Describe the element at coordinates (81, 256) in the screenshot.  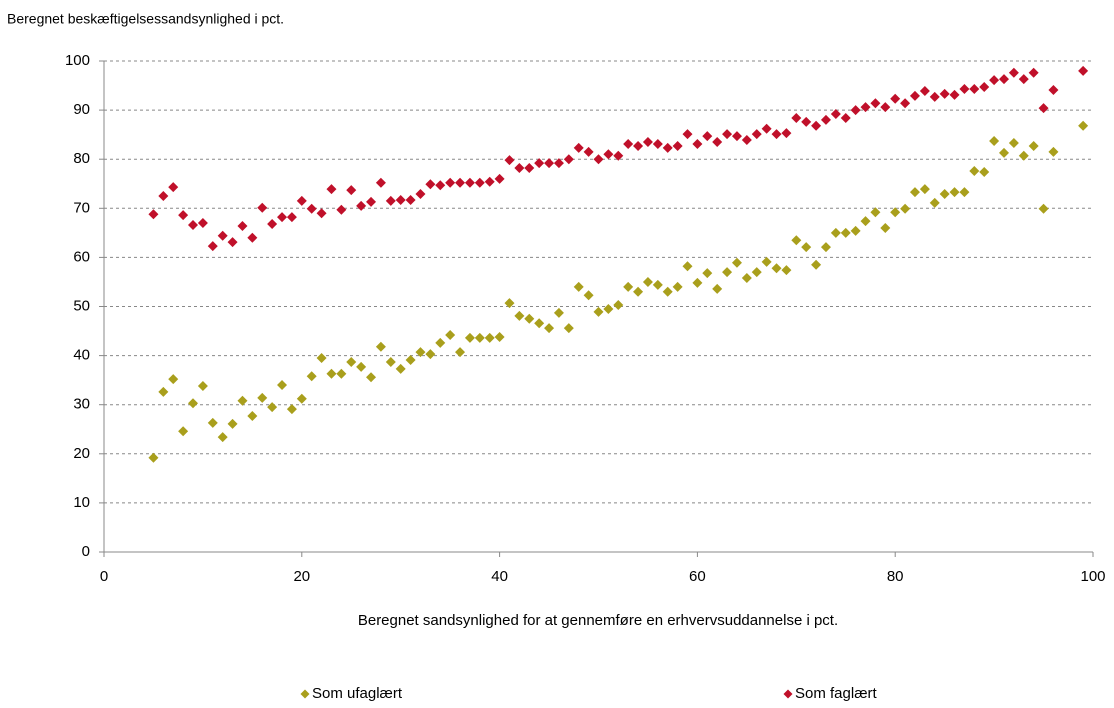
I see `y-tick-label: 60` at that location.